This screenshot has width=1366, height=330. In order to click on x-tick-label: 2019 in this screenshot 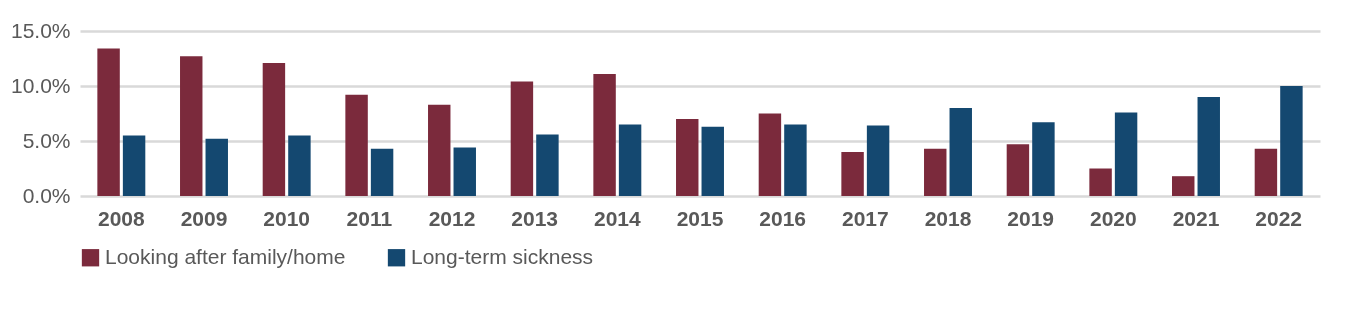, I will do `click(1031, 218)`.